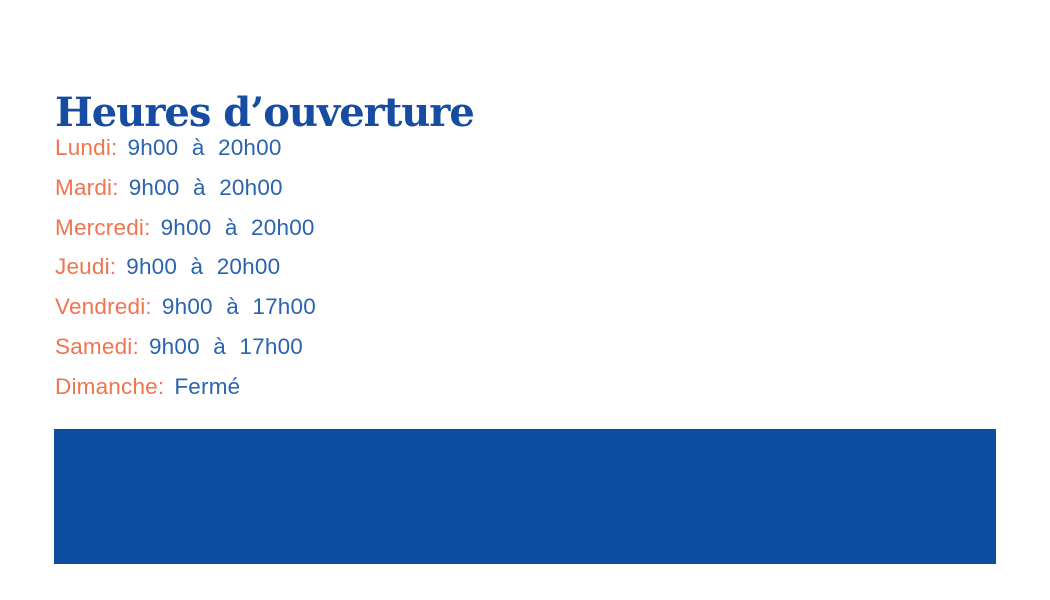 The width and height of the screenshot is (1050, 600). I want to click on day-label: Mercredi:, so click(103, 227).